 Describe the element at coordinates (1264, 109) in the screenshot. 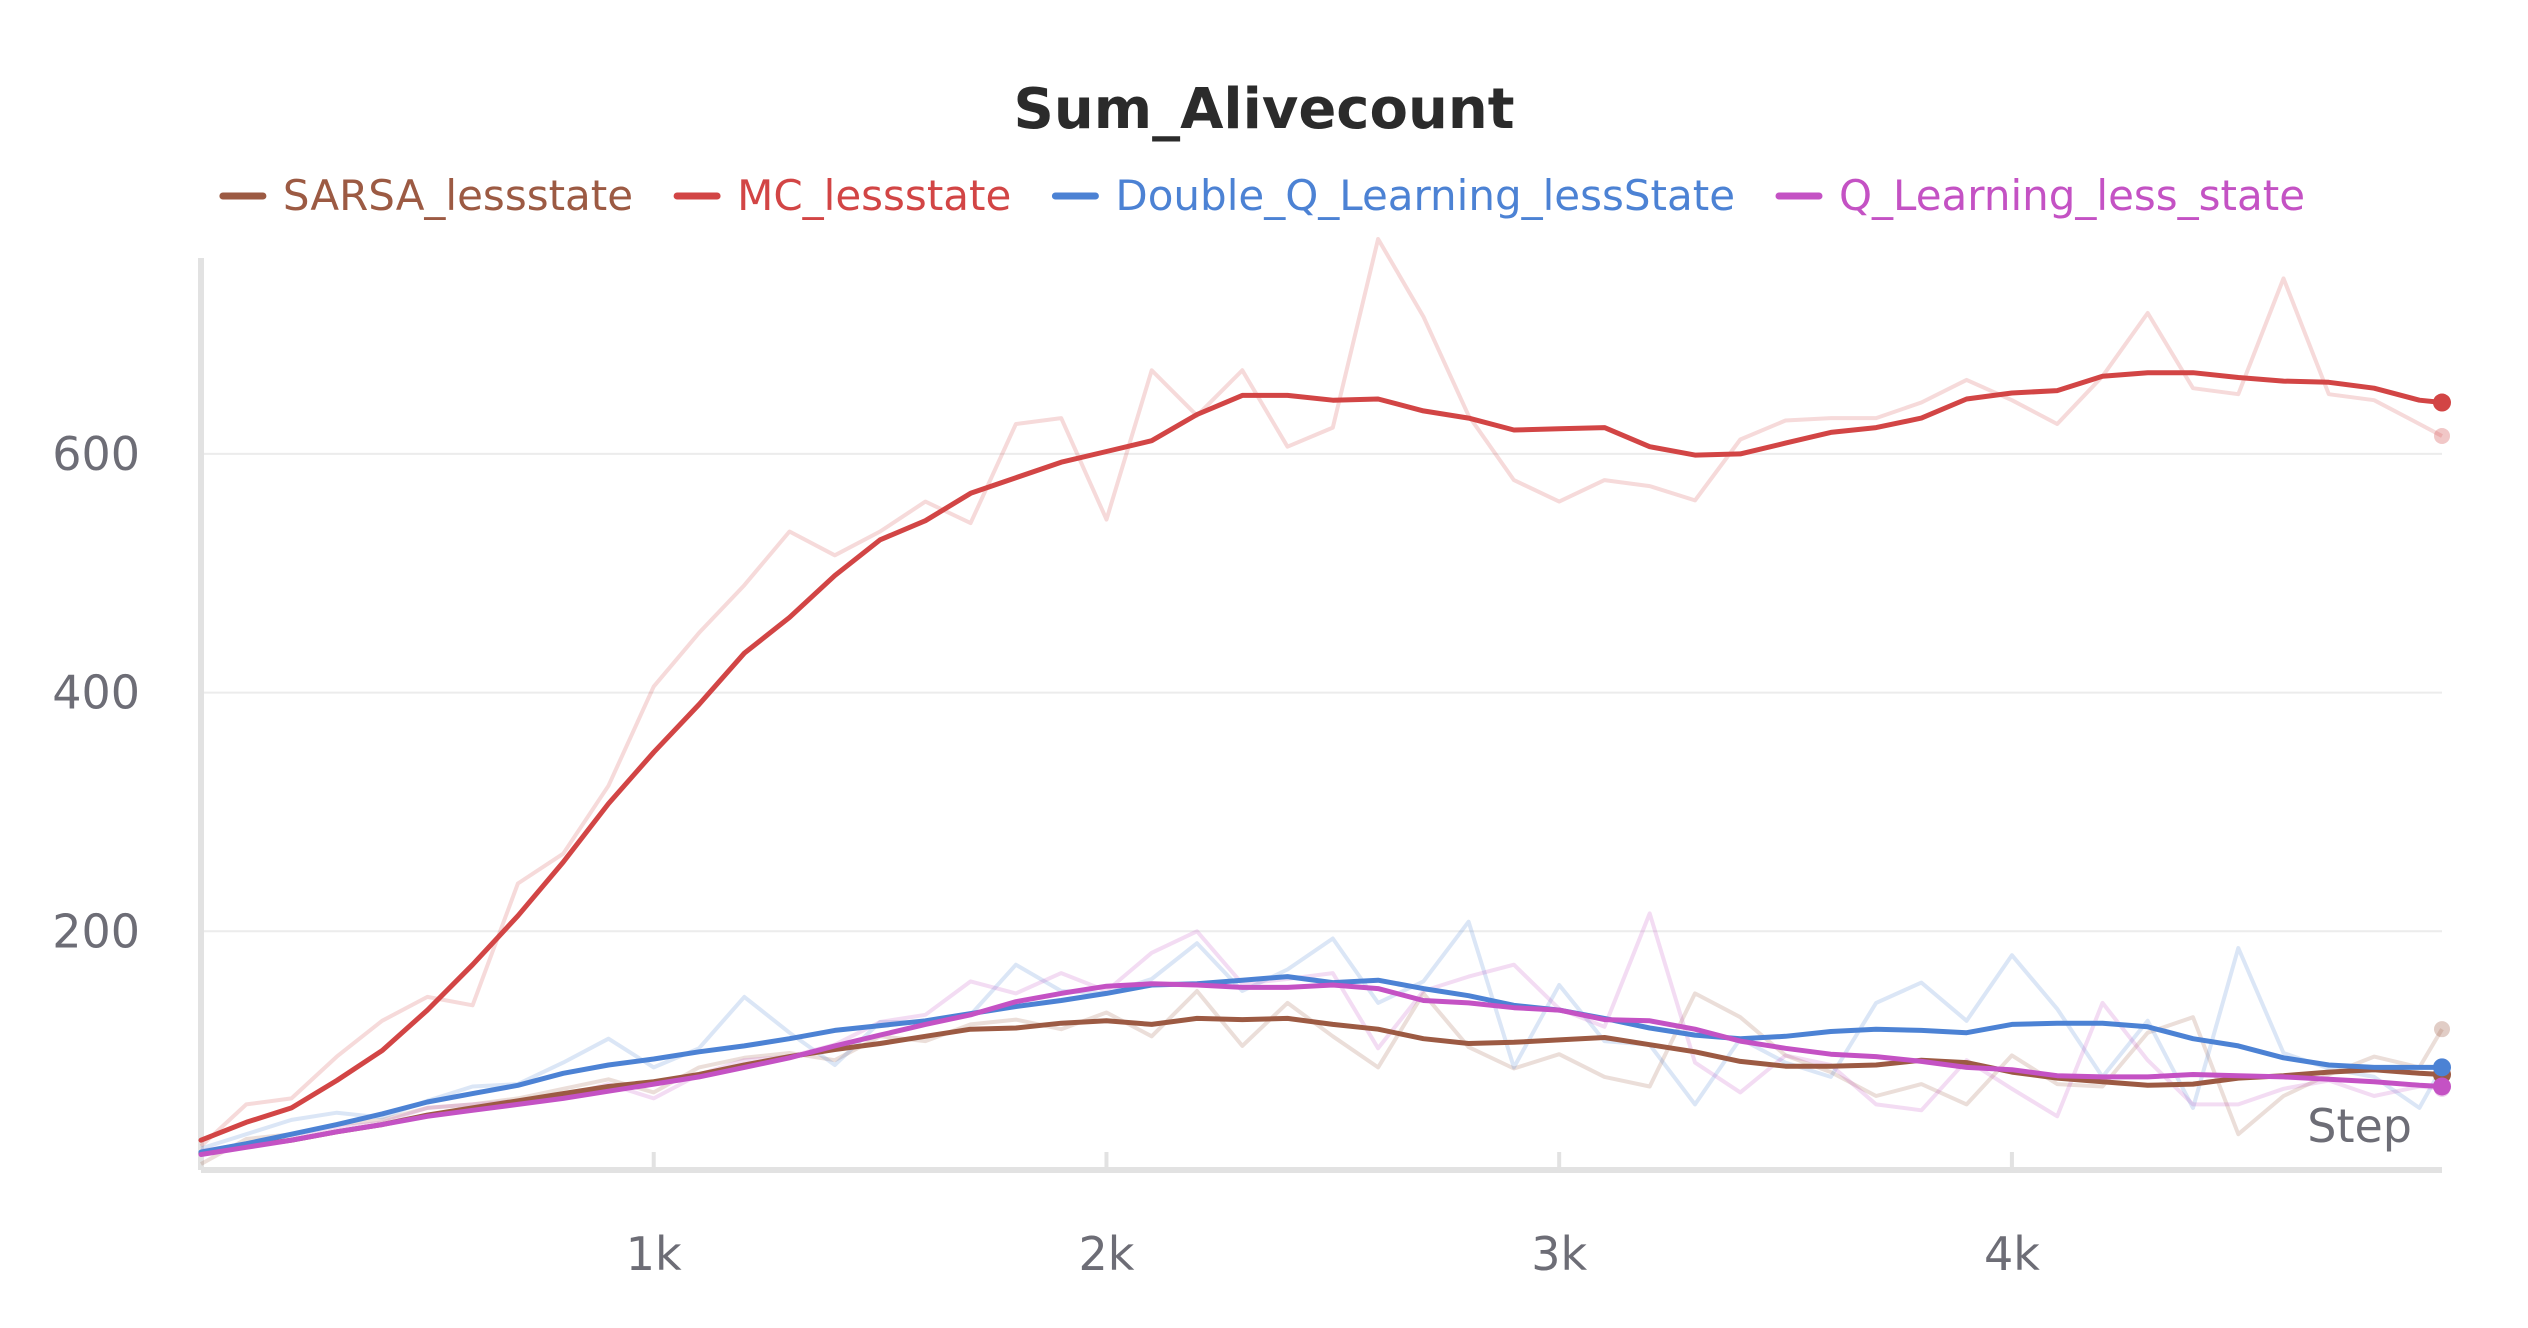

I see `chart-title: Sum_Alivecount` at that location.